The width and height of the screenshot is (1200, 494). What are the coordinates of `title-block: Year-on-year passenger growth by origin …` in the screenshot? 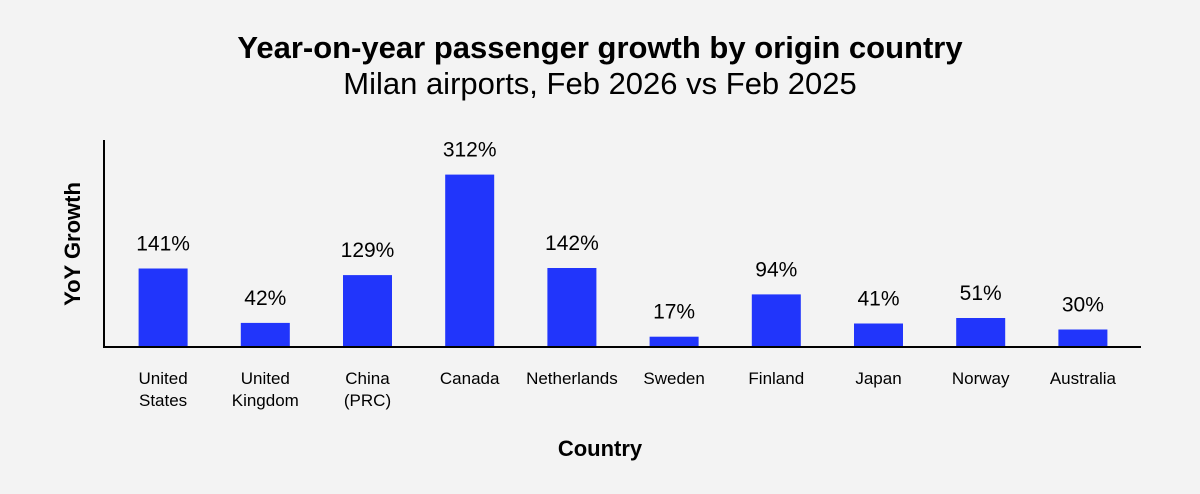 It's located at (600, 66).